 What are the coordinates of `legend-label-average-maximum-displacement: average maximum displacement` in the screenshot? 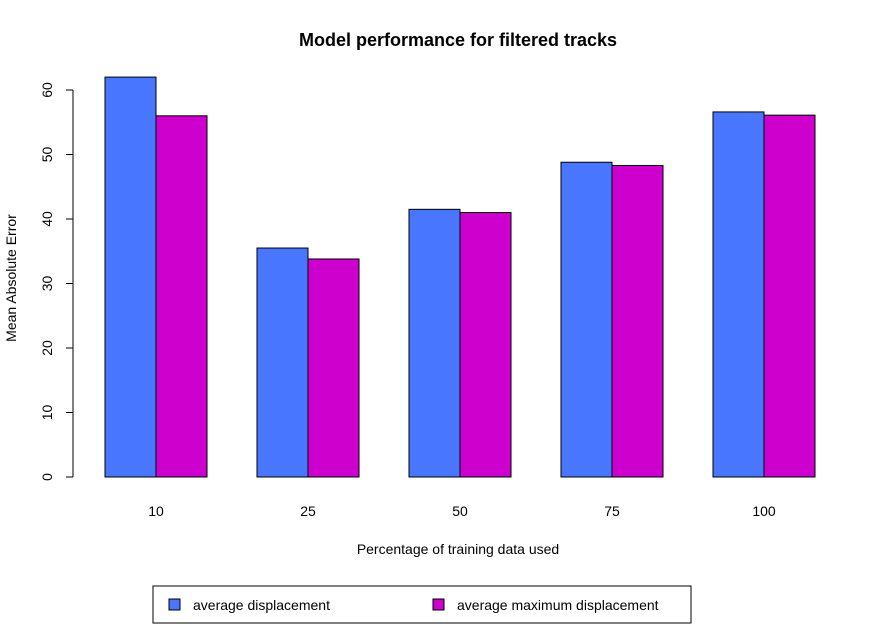 It's located at (558, 605).